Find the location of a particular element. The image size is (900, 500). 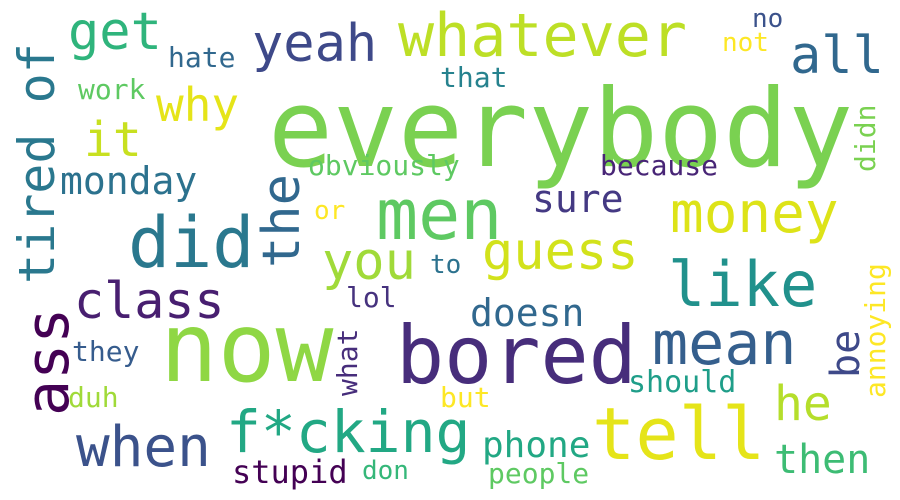

word-like: like is located at coordinates (743, 284).